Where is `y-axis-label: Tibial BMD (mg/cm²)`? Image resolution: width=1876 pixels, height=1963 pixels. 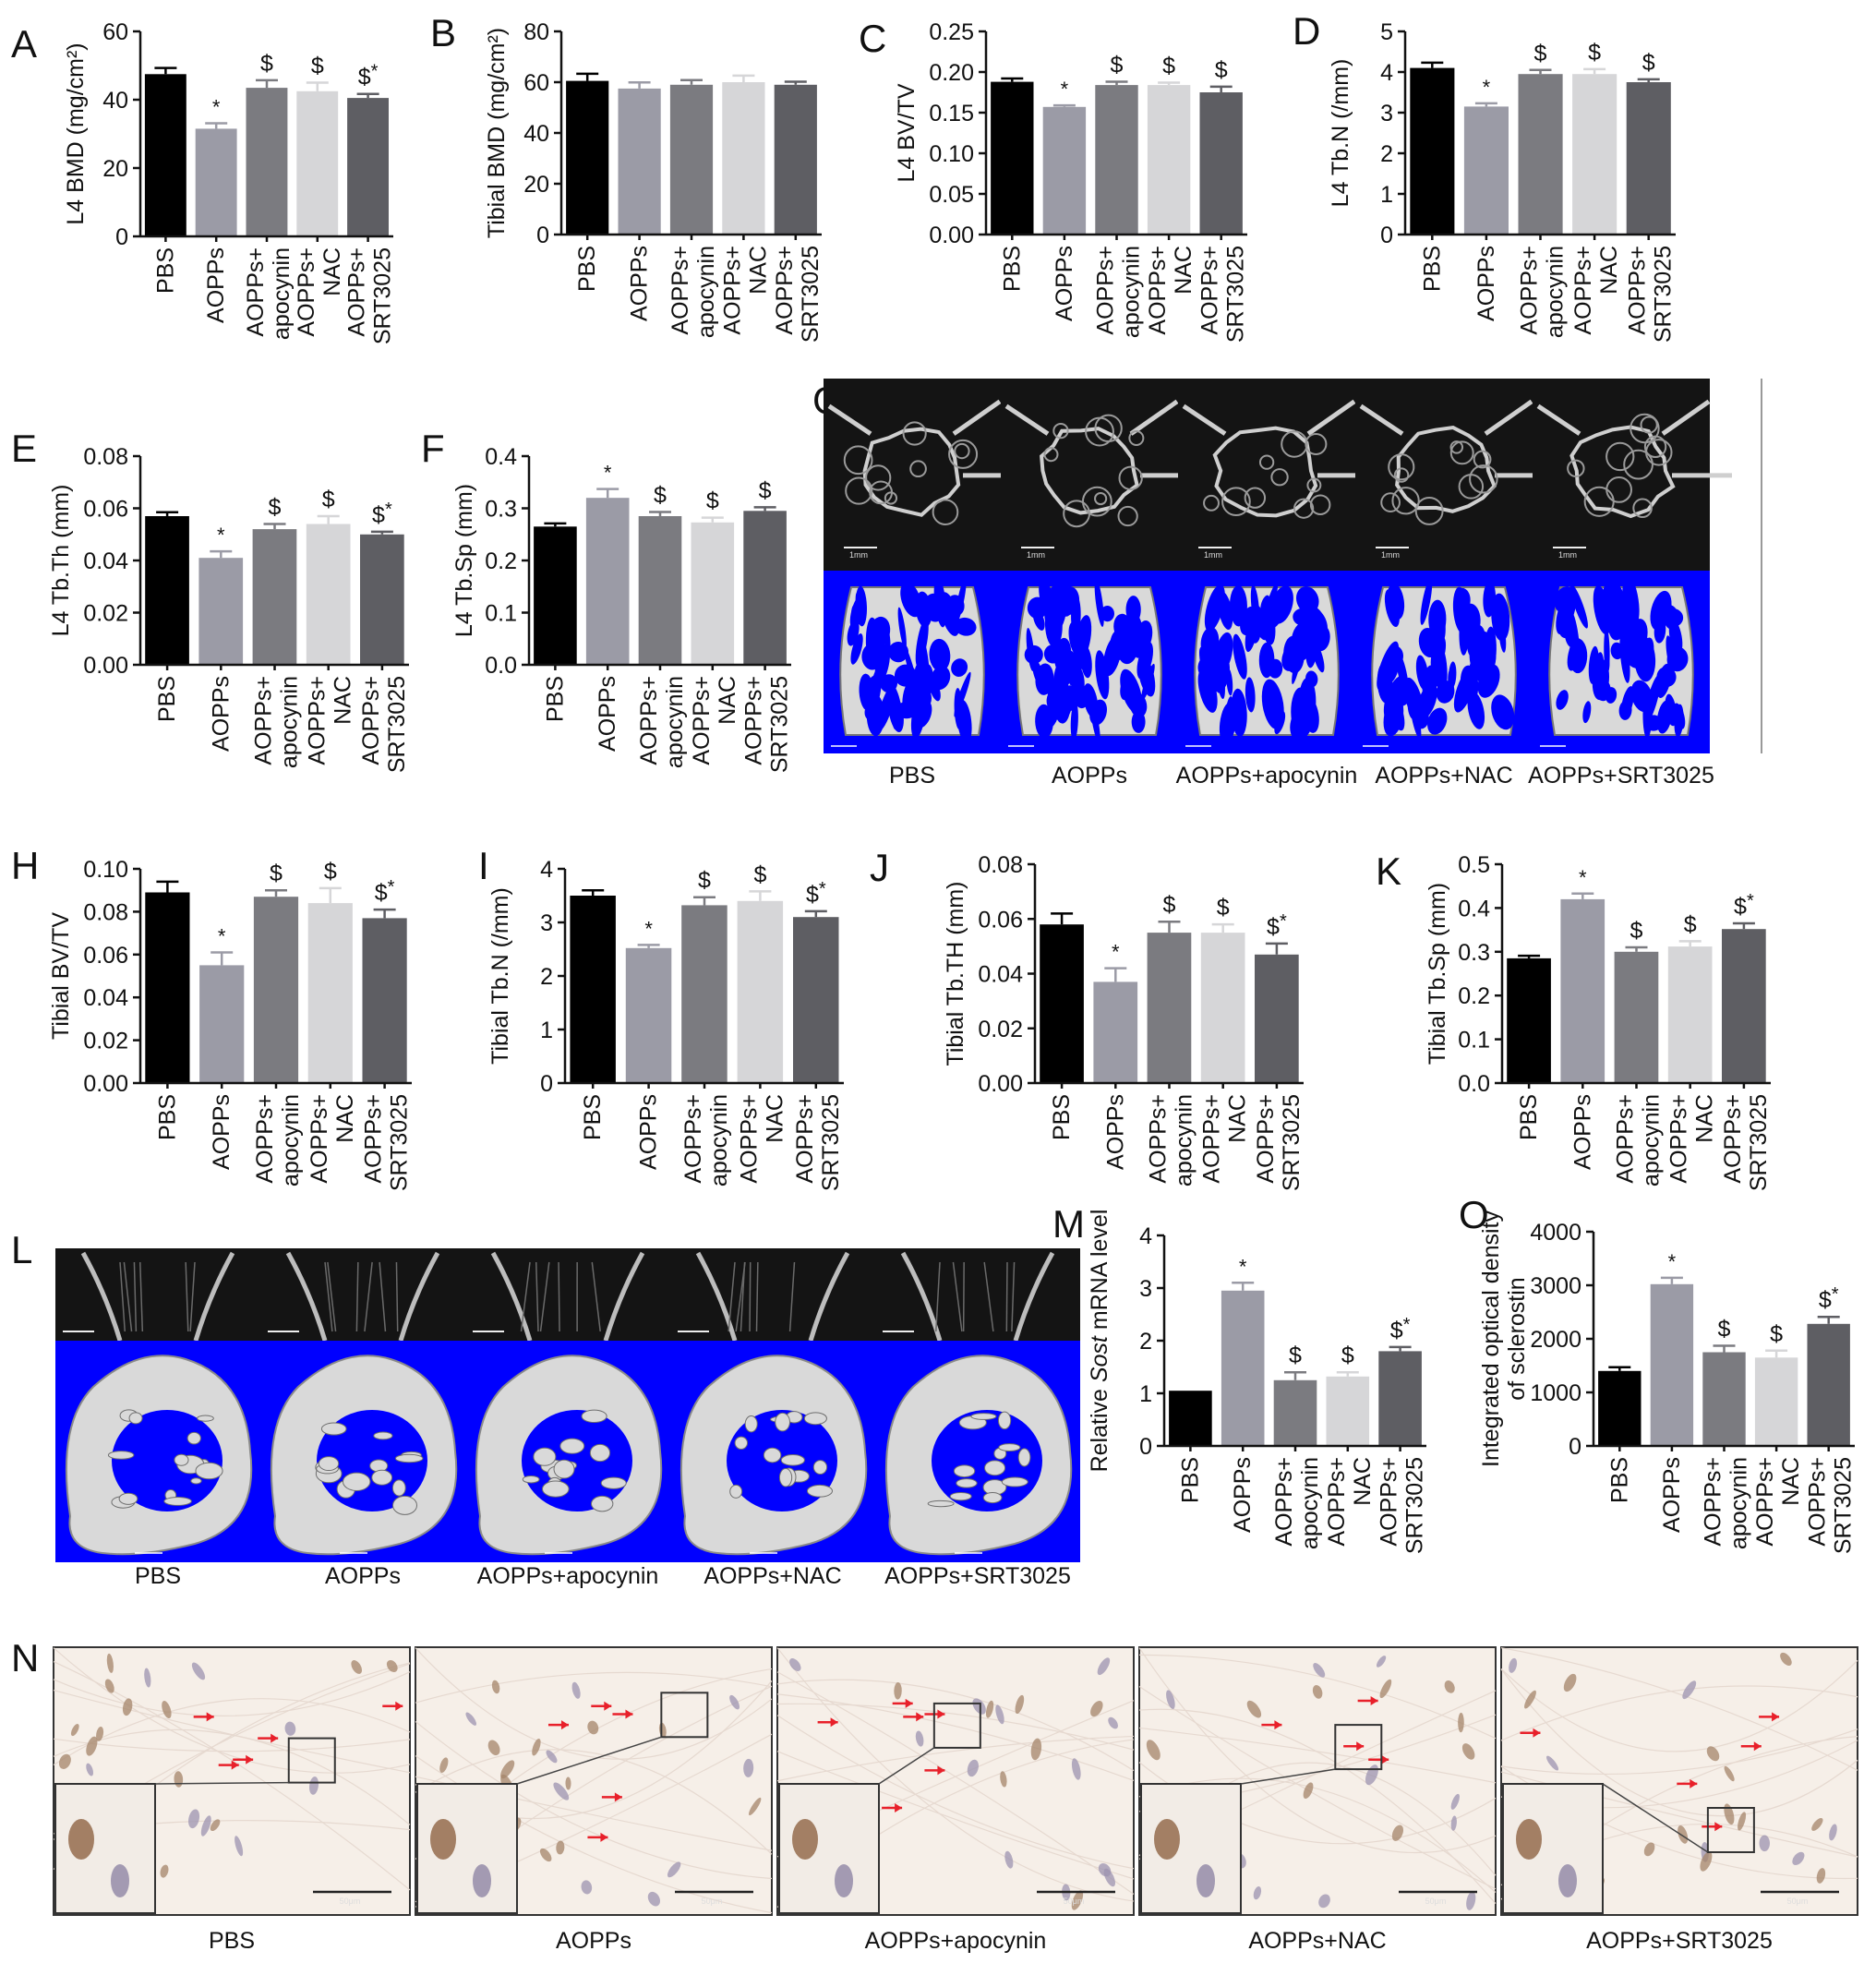 y-axis-label: Tibial BMD (mg/cm²) is located at coordinates (497, 133).